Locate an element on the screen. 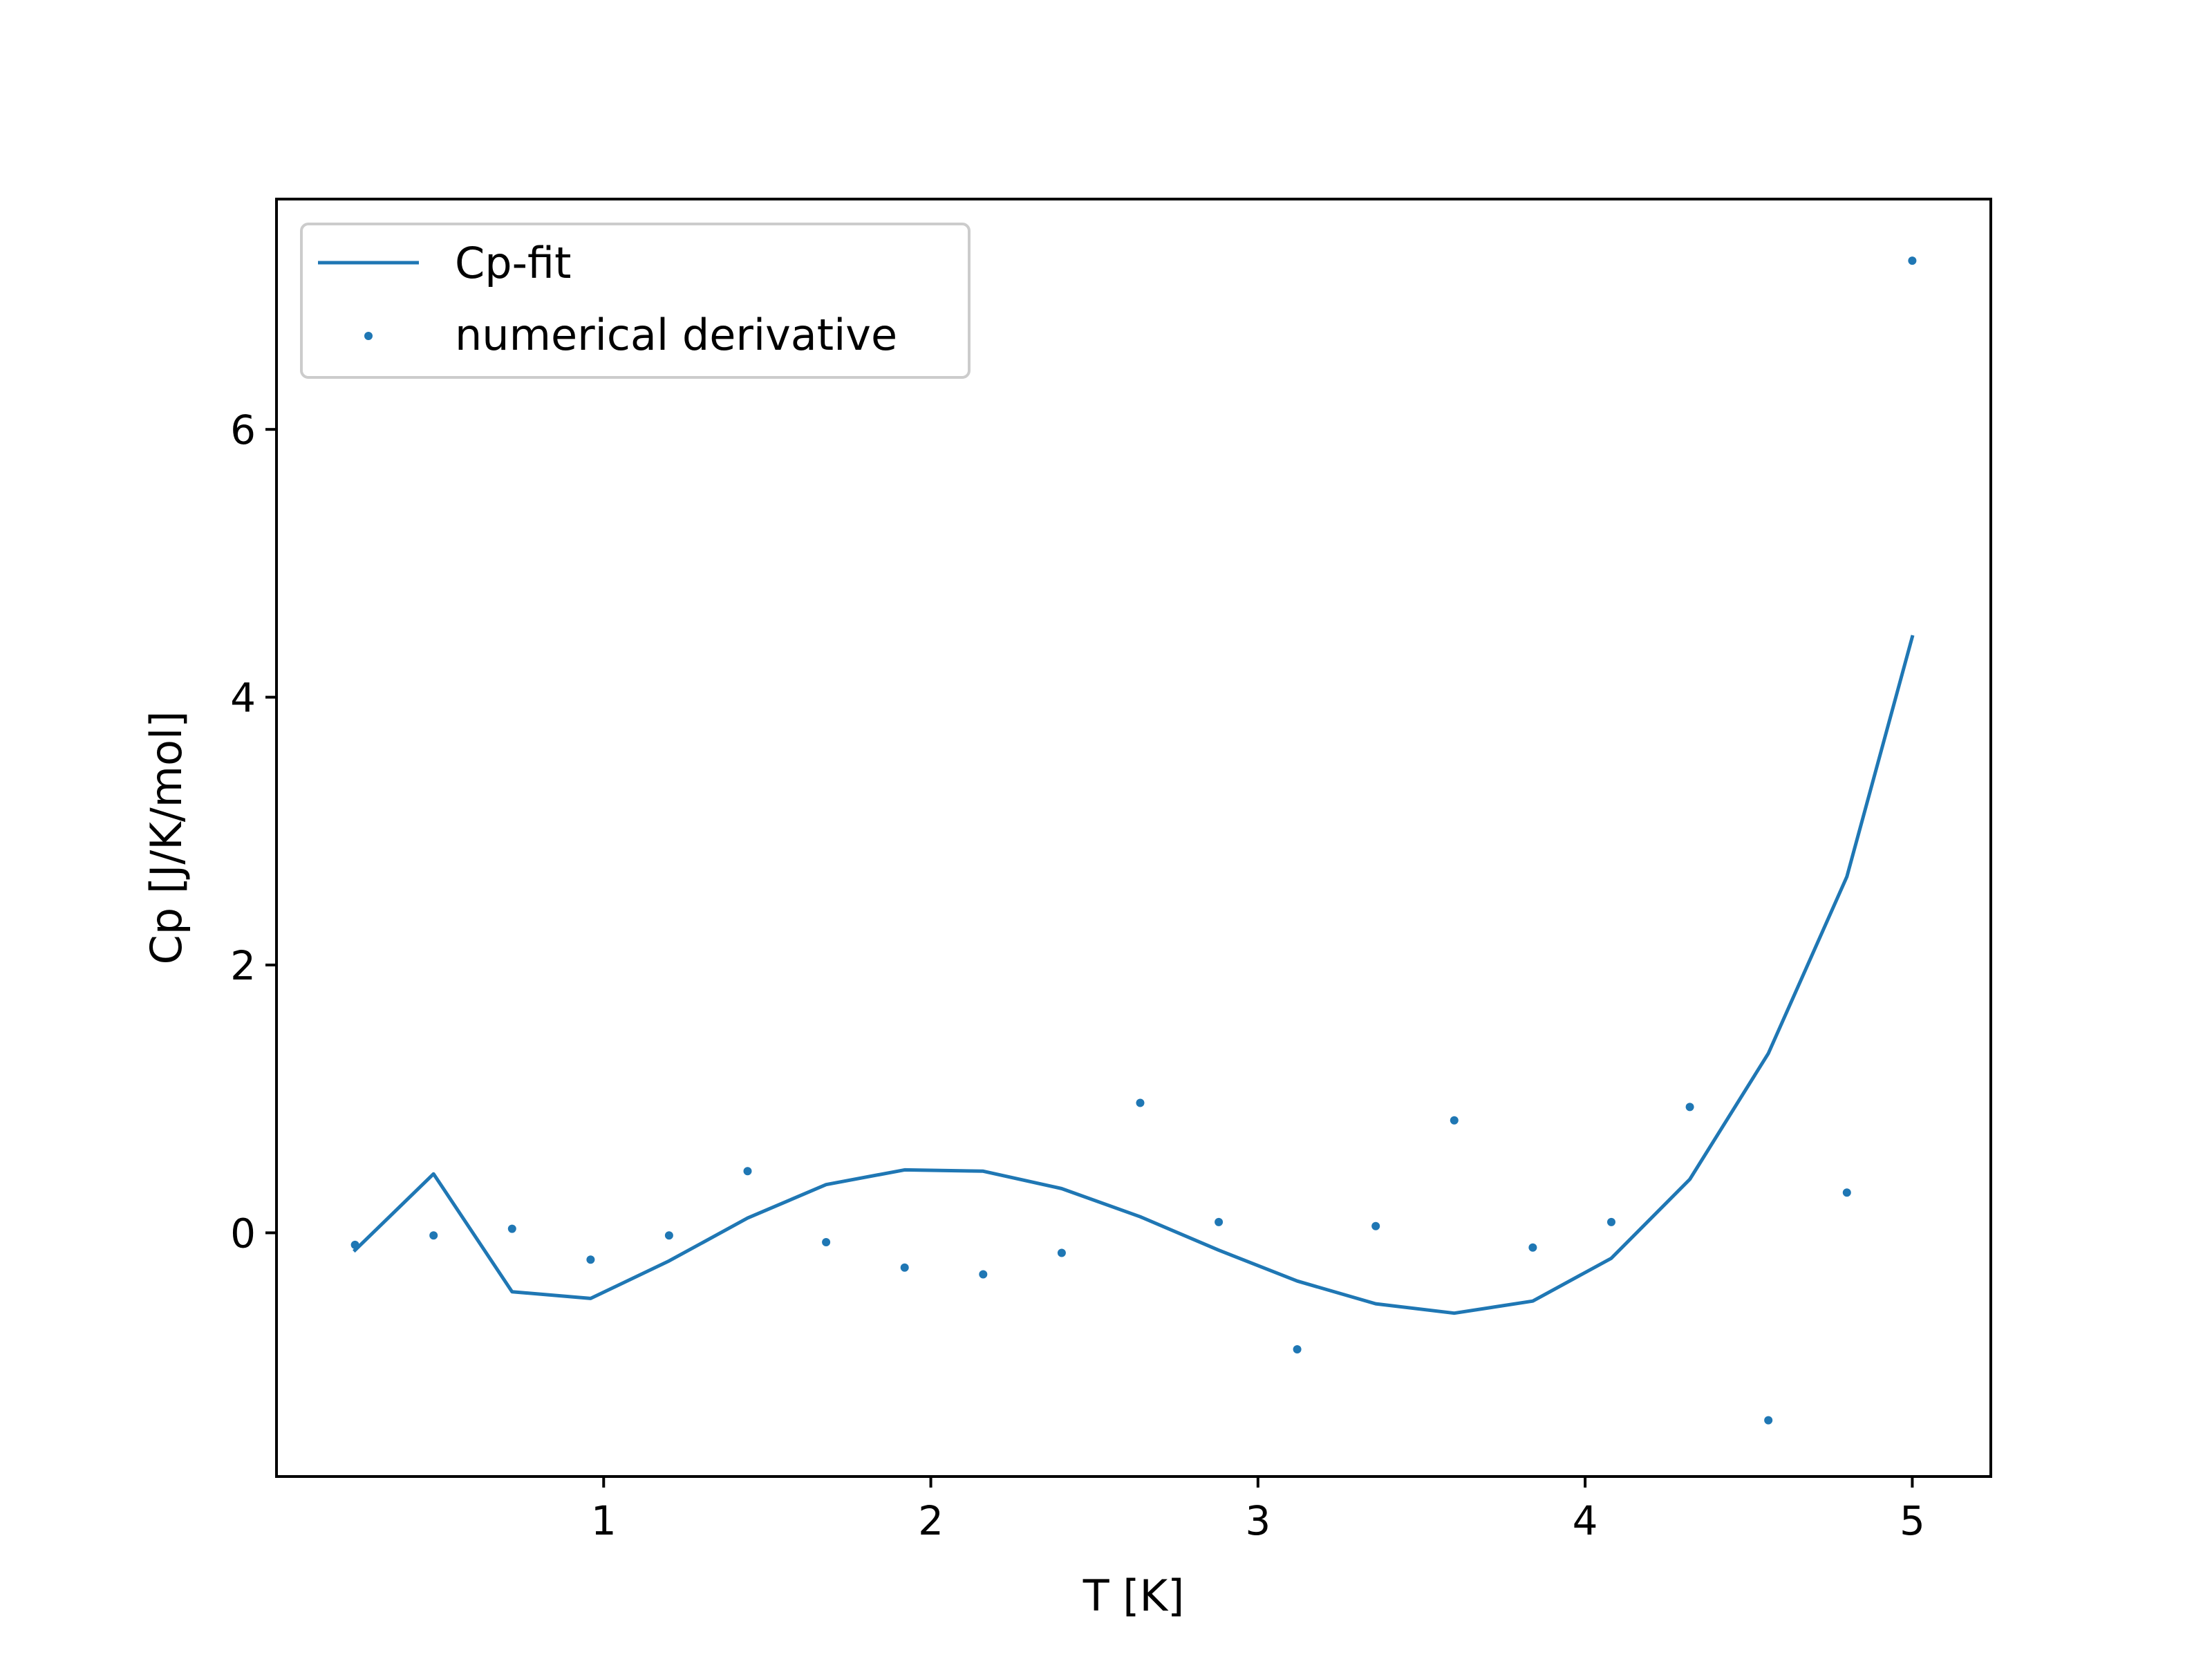 Image resolution: width=2212 pixels, height=1659 pixels. legend: Cp-fit numerical derivative is located at coordinates (636, 301).